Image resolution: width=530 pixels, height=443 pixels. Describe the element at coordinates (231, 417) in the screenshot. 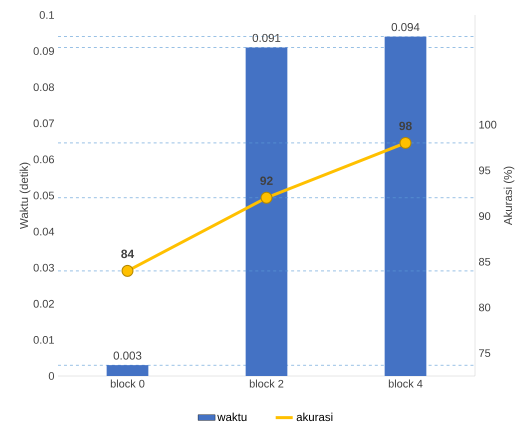

I see `legend-label: waktu` at that location.